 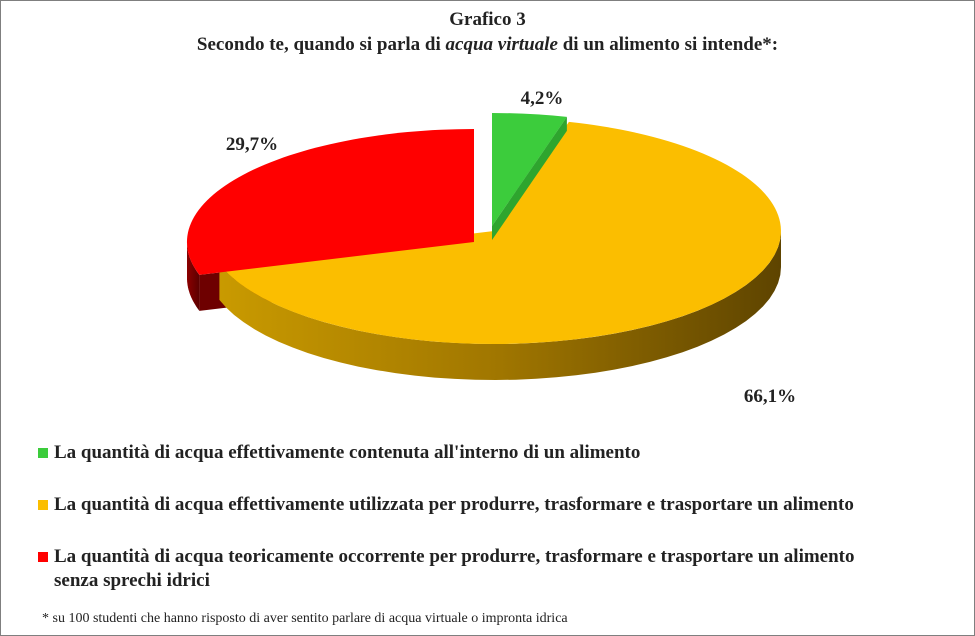 I want to click on data-label-red: 29,7%, so click(x=252, y=144).